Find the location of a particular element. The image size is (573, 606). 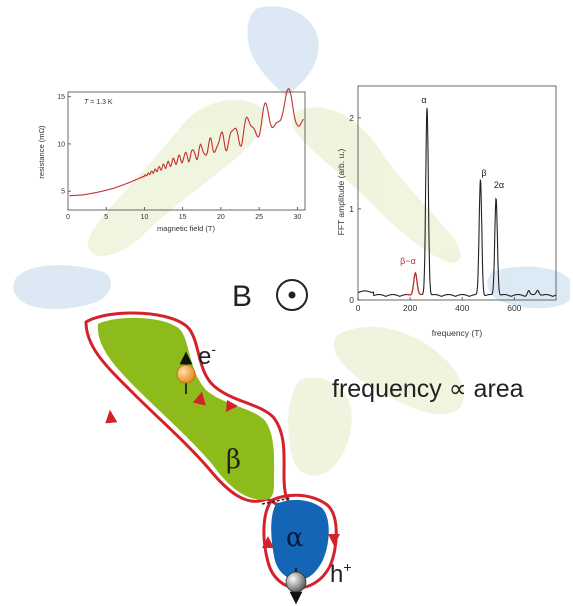

alpha-orbit is located at coordinates (300, 541).